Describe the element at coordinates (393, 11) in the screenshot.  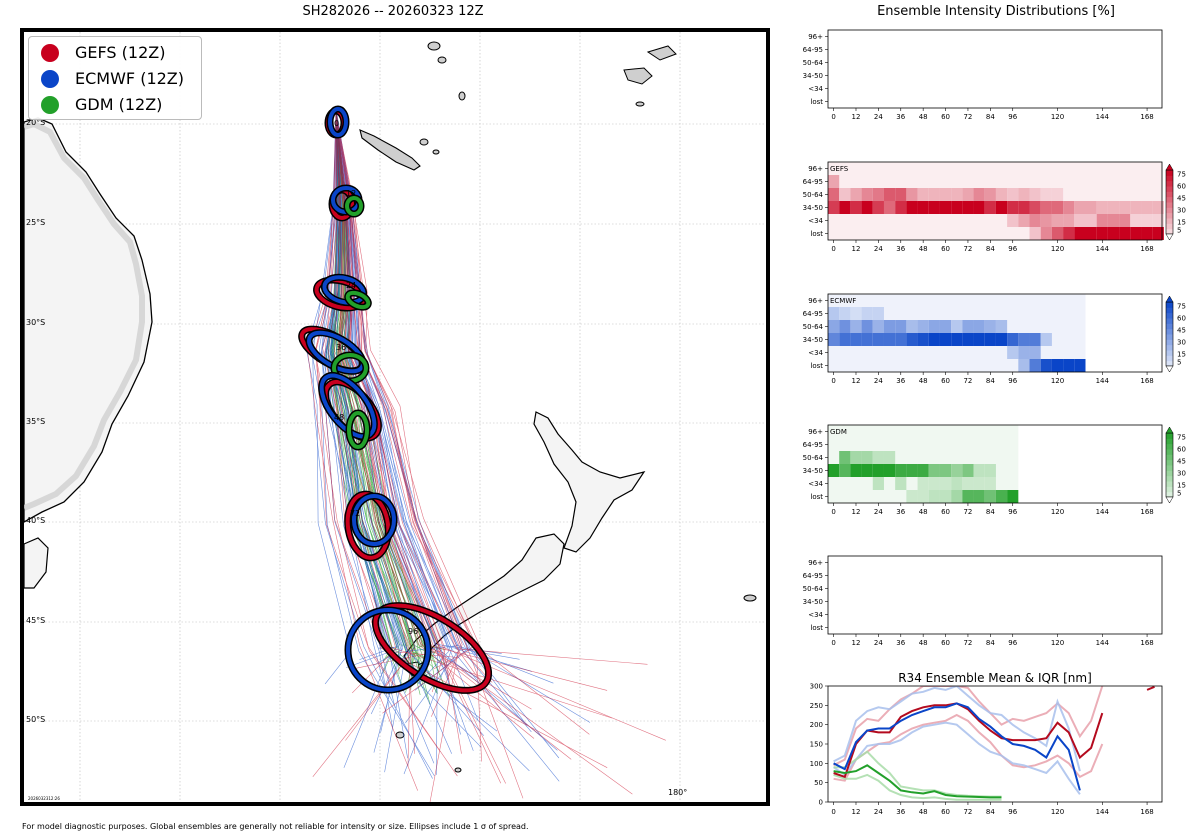
I see `map-title: SH282026 -- 20260323 12Z` at that location.